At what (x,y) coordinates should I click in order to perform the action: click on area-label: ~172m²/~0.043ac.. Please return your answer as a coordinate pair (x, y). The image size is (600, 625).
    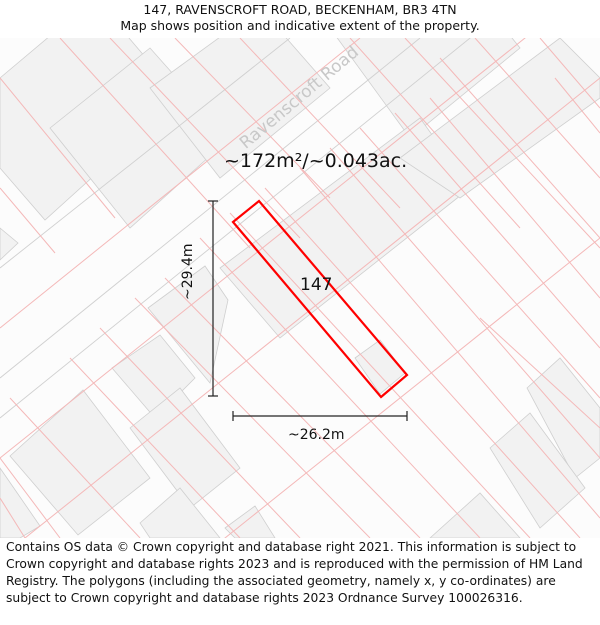
    Looking at the image, I should click on (316, 161).